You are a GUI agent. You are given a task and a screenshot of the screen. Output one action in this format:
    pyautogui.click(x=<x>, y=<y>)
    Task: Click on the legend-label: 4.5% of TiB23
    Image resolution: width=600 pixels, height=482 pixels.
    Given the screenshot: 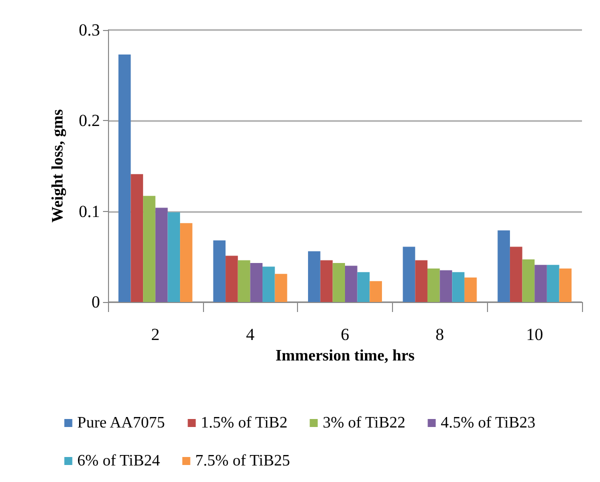 What is the action you would take?
    pyautogui.click(x=488, y=423)
    